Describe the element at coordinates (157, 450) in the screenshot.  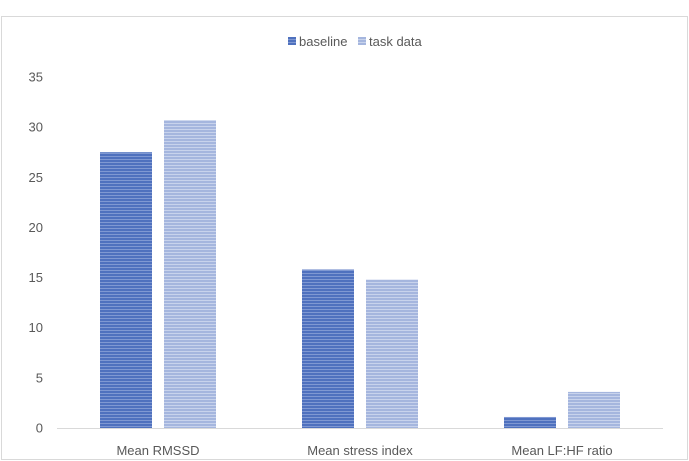
I see `x-tick-label: Mean RMSSD` at that location.